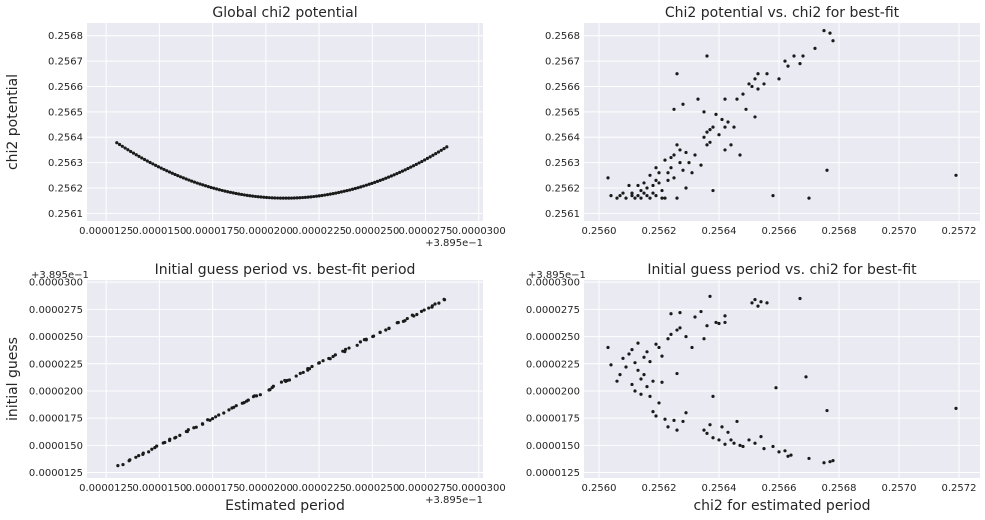 The height and width of the screenshot is (520, 985). I want to click on x-tick-label: 0.2562, so click(659, 231).